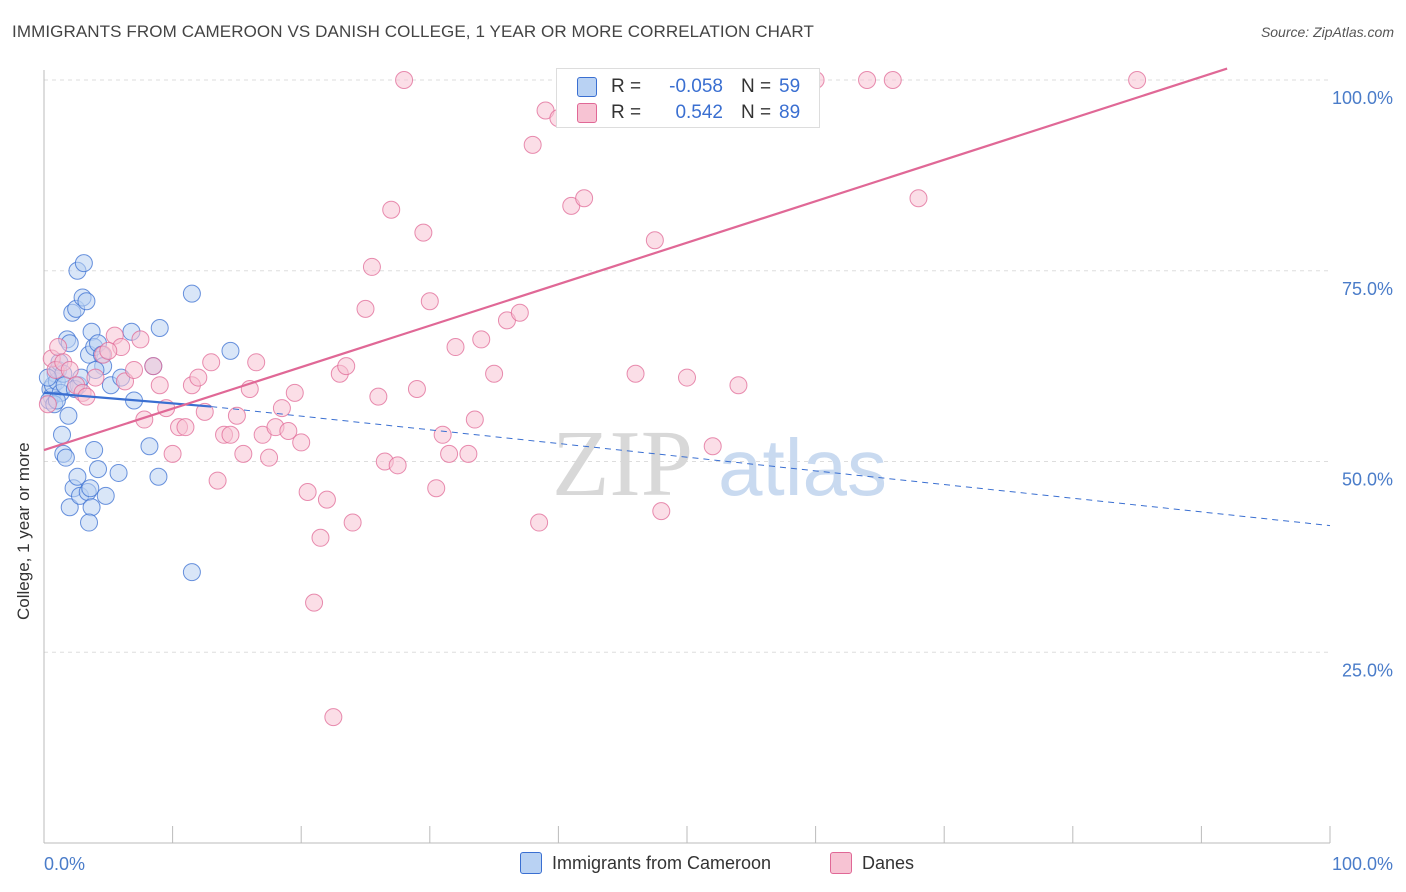 This screenshot has height=892, width=1406. What do you see at coordinates (64, 864) in the screenshot?
I see `x-tick-label: 0.0%` at bounding box center [64, 864].